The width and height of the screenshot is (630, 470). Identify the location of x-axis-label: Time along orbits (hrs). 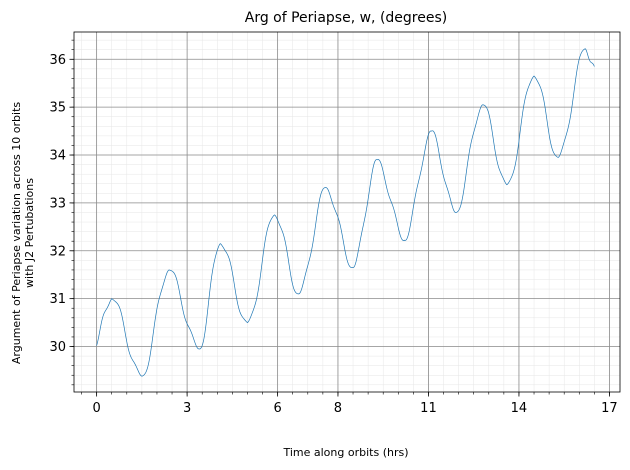
(345, 452).